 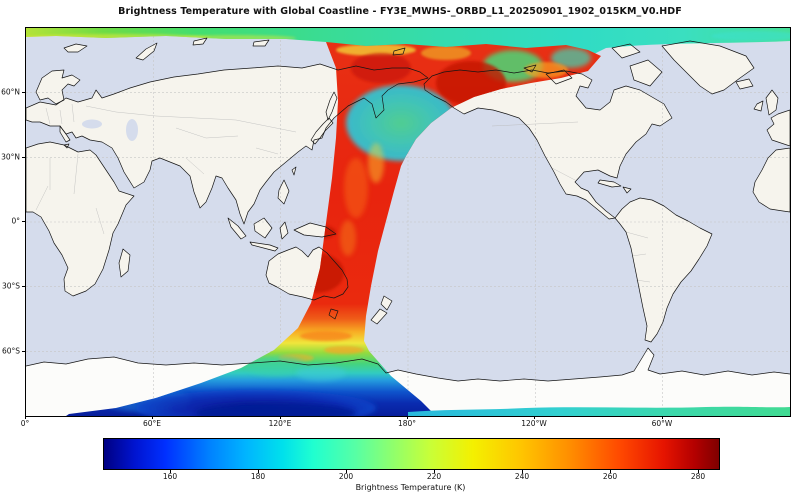 I want to click on colorbar-tick-label: 280, so click(x=698, y=476).